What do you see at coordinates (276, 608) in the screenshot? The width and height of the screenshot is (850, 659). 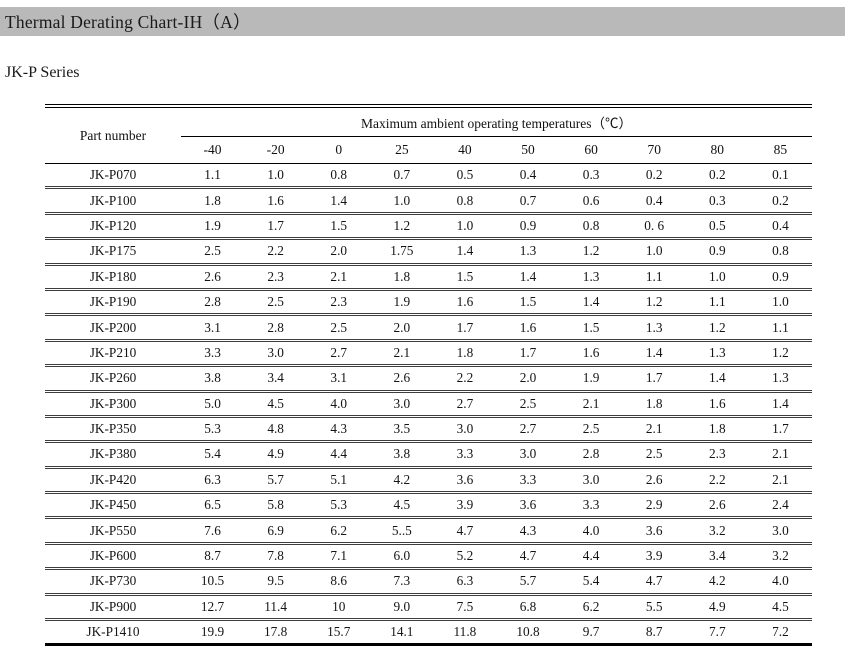 I see `value-cell: 11.4` at bounding box center [276, 608].